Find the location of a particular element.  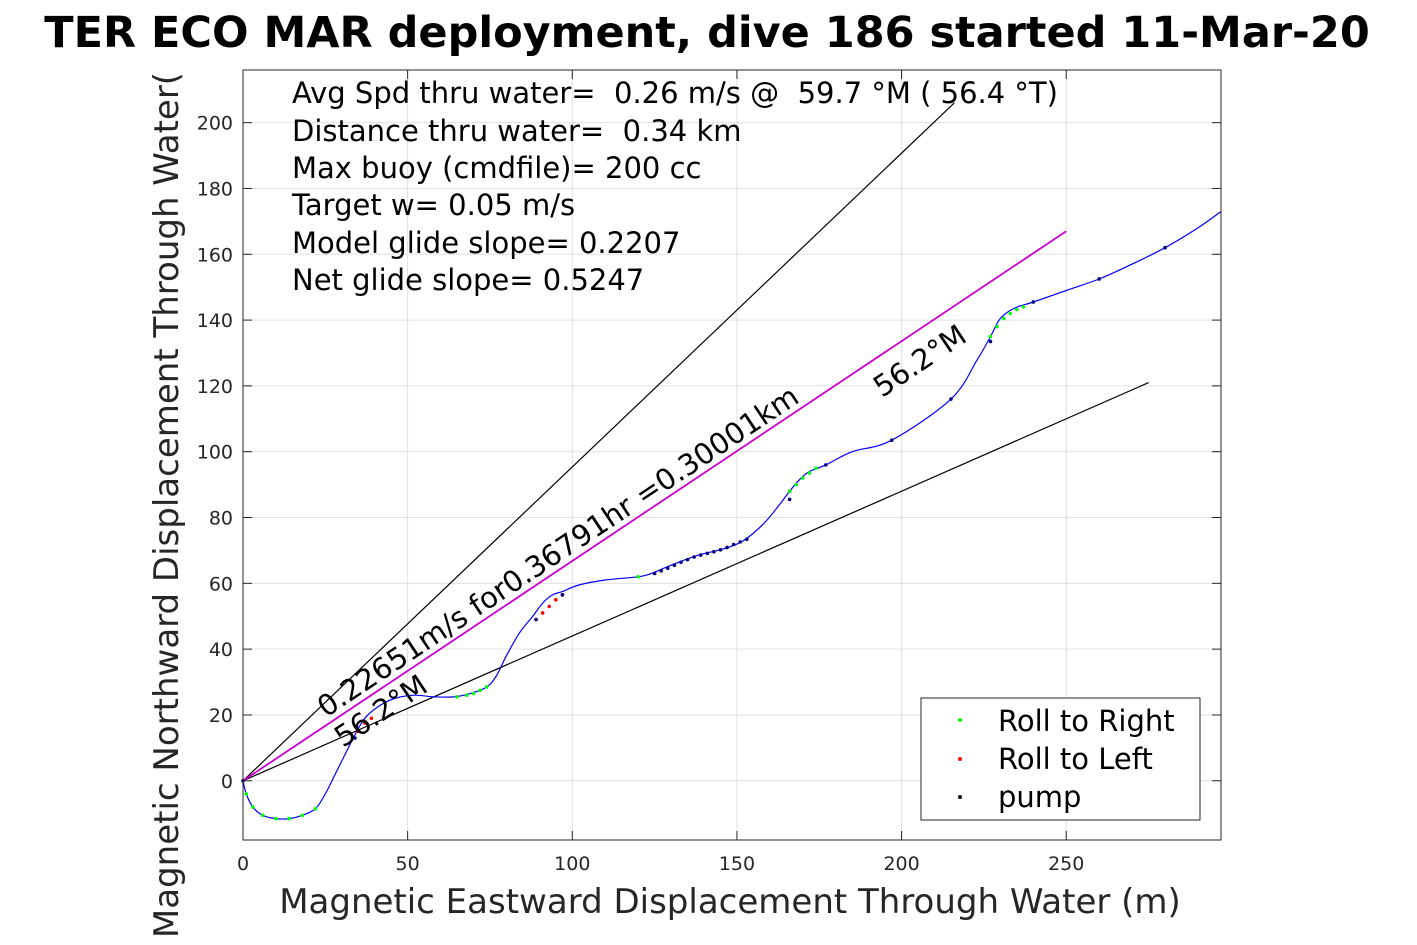

along-track-annotation: 0.22651m/s for0.36791hr =0.30001km is located at coordinates (558, 551).